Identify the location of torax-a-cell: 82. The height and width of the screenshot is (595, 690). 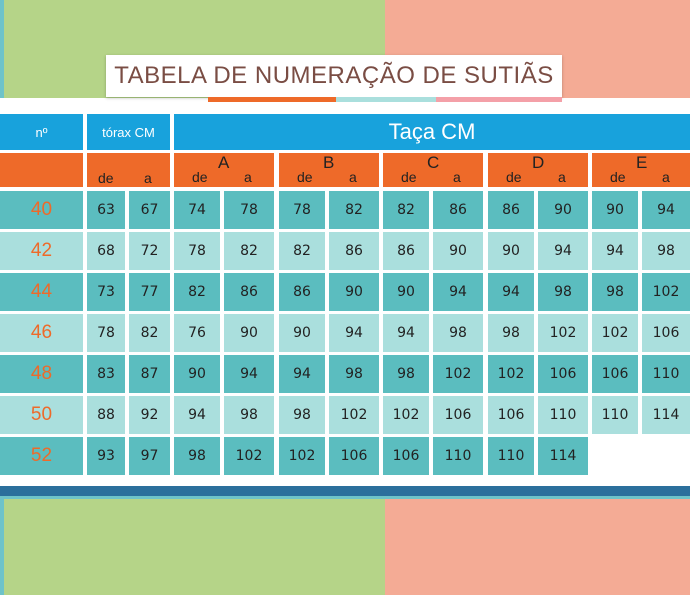
(149, 333).